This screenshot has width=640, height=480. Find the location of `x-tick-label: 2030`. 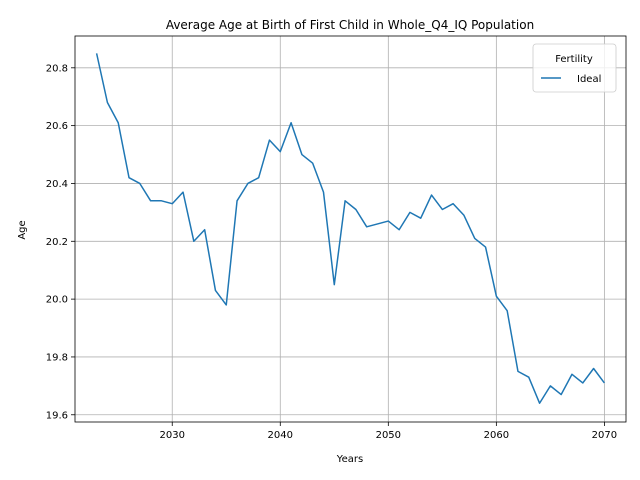

x-tick-label: 2030 is located at coordinates (172, 435).